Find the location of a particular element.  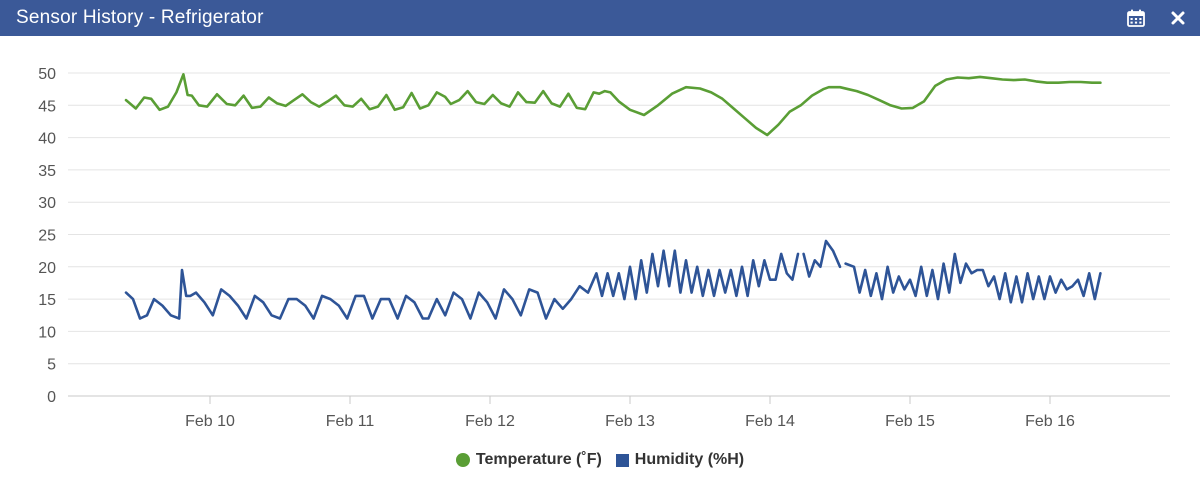

x-tick-label: Feb 10 is located at coordinates (210, 421).